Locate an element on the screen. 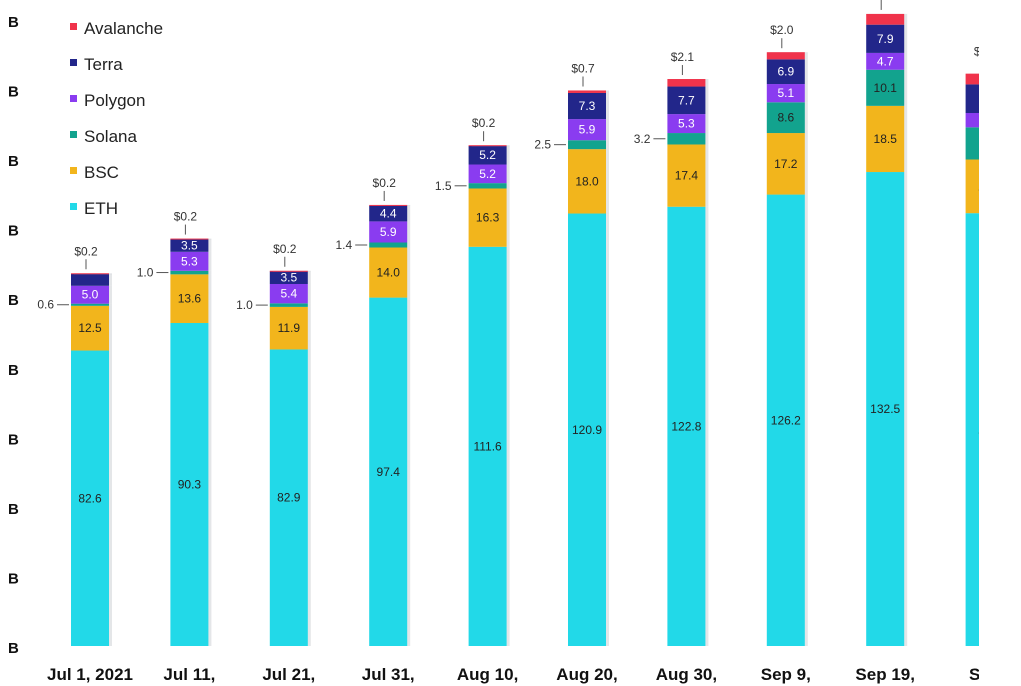  segment-value-label: 90.3 is located at coordinates (190, 484).